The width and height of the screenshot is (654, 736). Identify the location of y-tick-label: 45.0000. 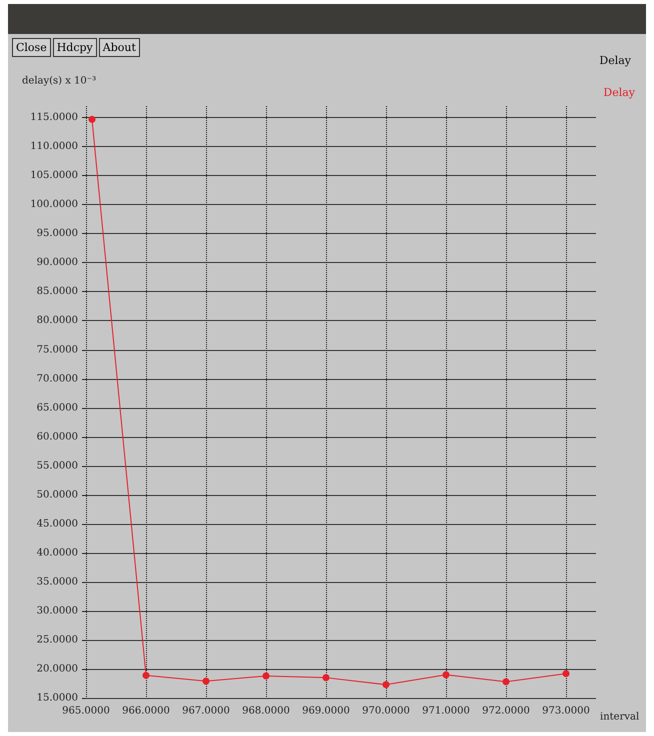
(57, 524).